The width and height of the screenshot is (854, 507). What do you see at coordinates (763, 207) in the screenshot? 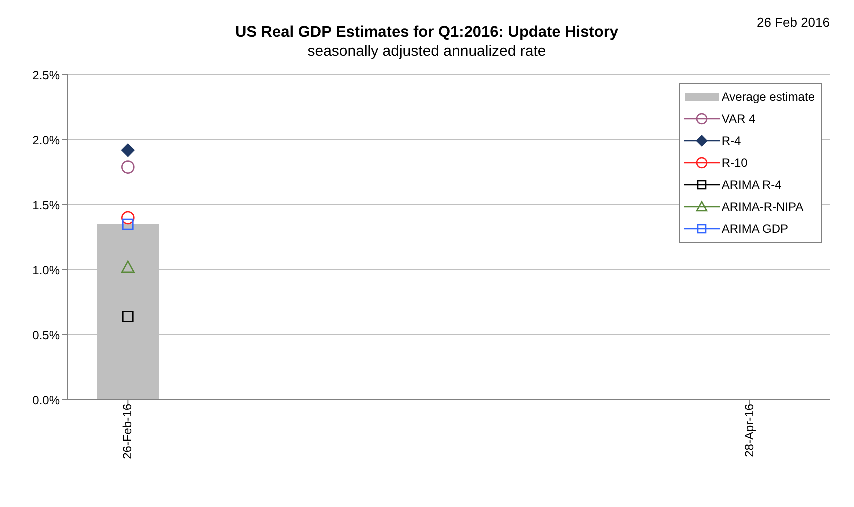
I see `legend-label: ARIMA-R-NIPA` at bounding box center [763, 207].